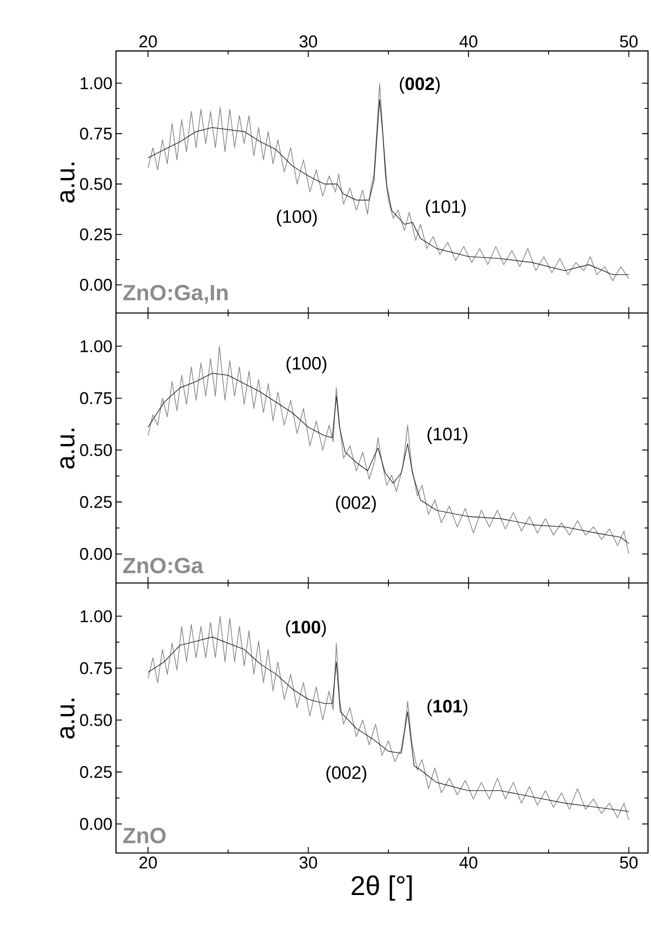 Image resolution: width=651 pixels, height=926 pixels. What do you see at coordinates (308, 862) in the screenshot?
I see `x-tick-label: 30` at bounding box center [308, 862].